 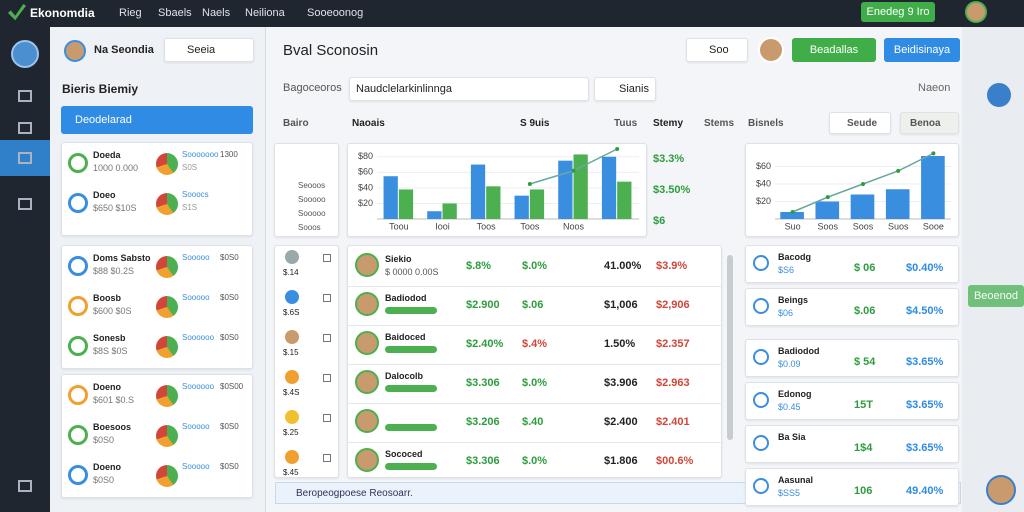 I want to click on side-value: $6, so click(x=659, y=221).